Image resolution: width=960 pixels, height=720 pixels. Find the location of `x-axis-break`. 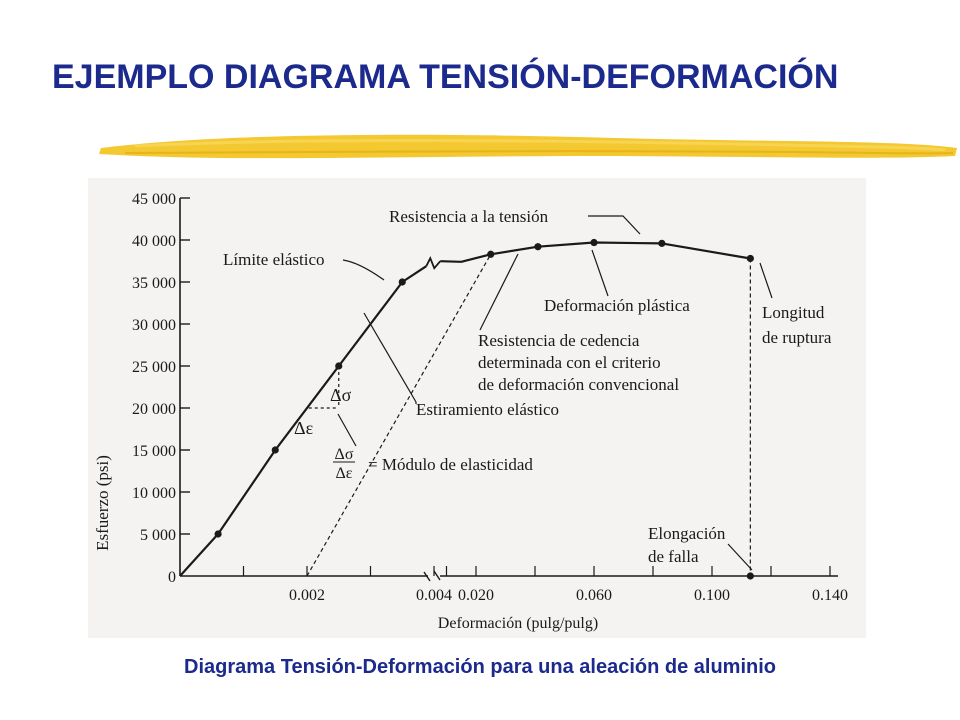

x-axis-break is located at coordinates (432, 576).